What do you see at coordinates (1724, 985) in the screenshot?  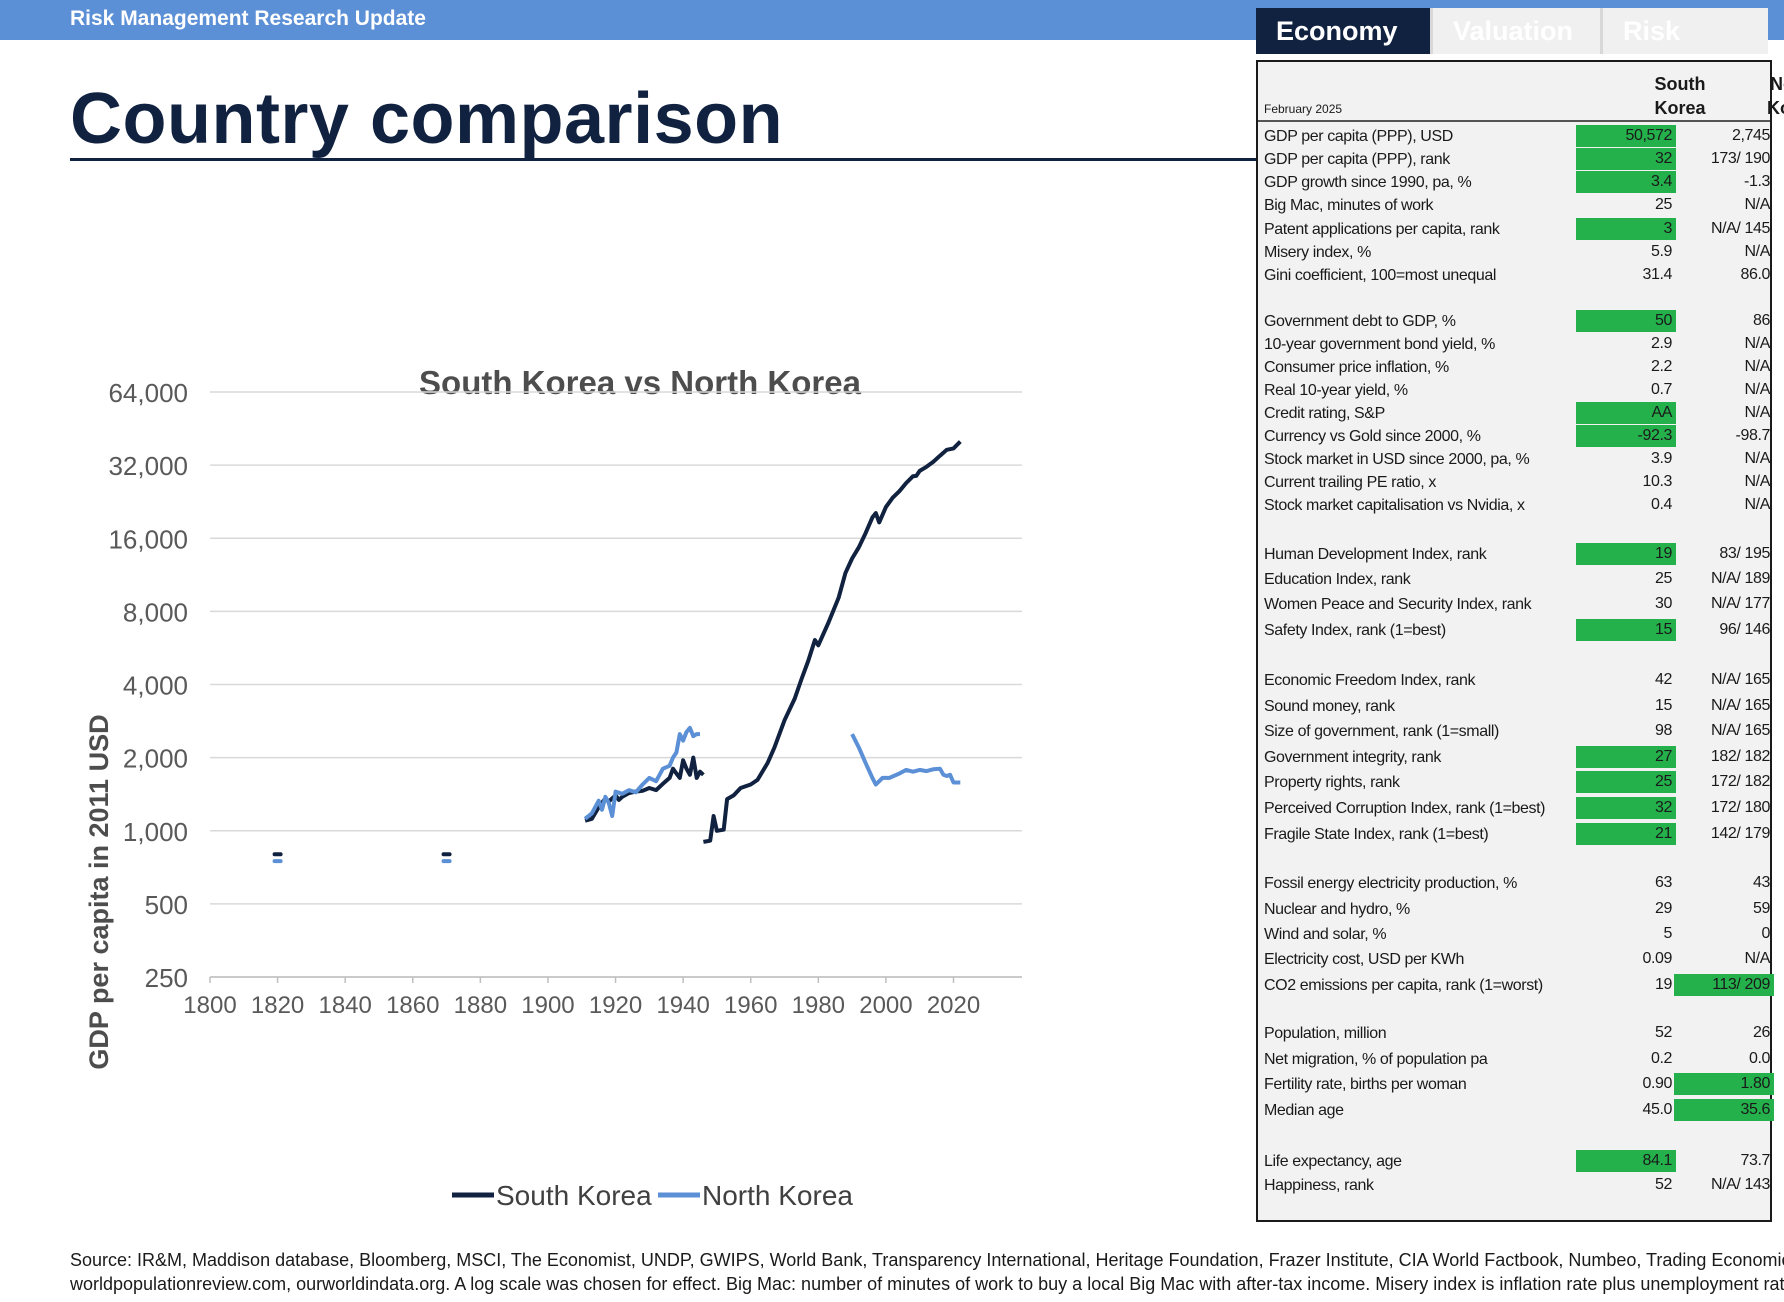 I see `north-korea-value: 113/ 209` at bounding box center [1724, 985].